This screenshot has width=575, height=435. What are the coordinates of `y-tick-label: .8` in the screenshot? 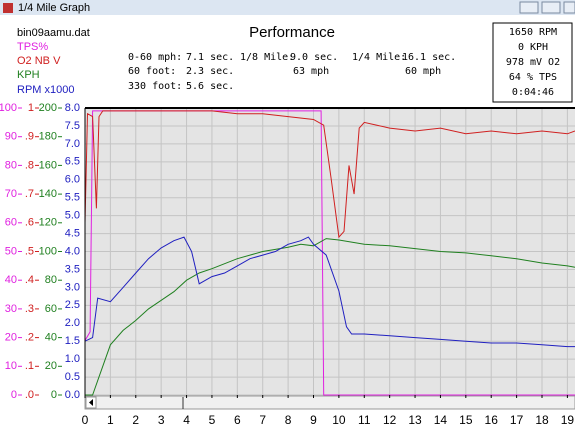 It's located at (29, 165).